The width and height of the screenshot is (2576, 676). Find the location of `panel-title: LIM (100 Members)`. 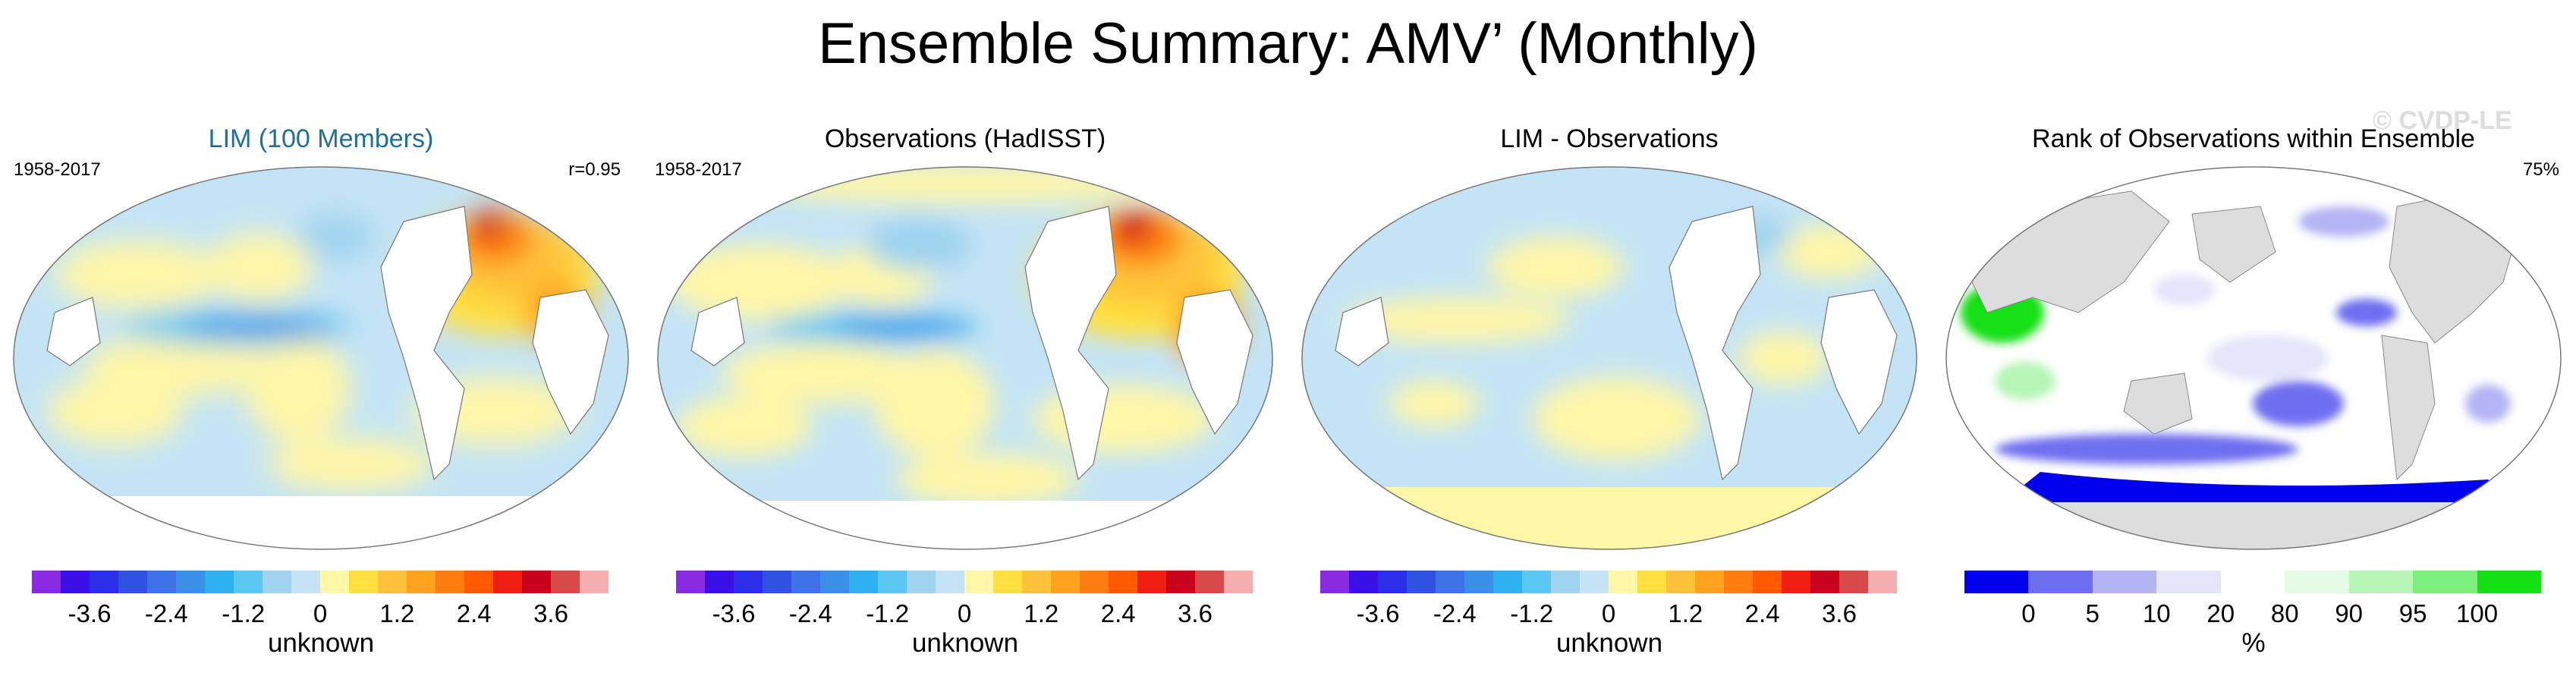

panel-title: LIM (100 Members) is located at coordinates (321, 138).